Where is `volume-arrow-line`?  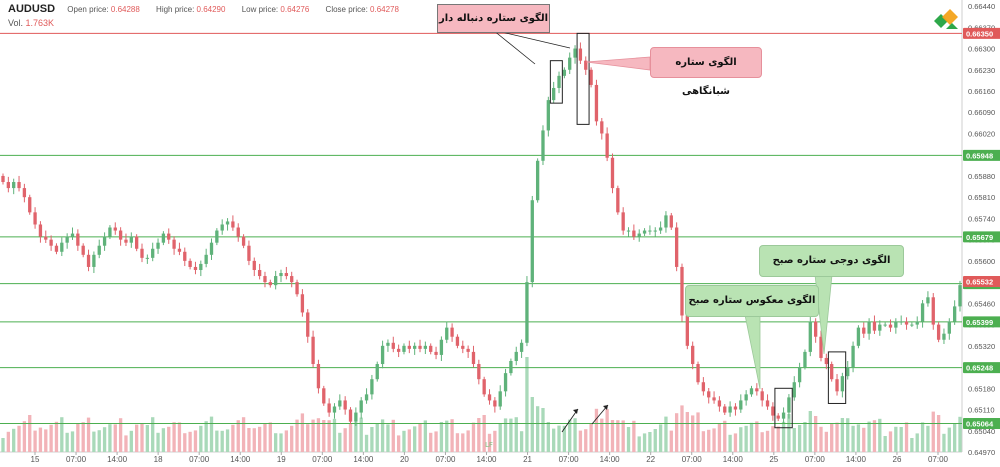 volume-arrow-line is located at coordinates (570, 420).